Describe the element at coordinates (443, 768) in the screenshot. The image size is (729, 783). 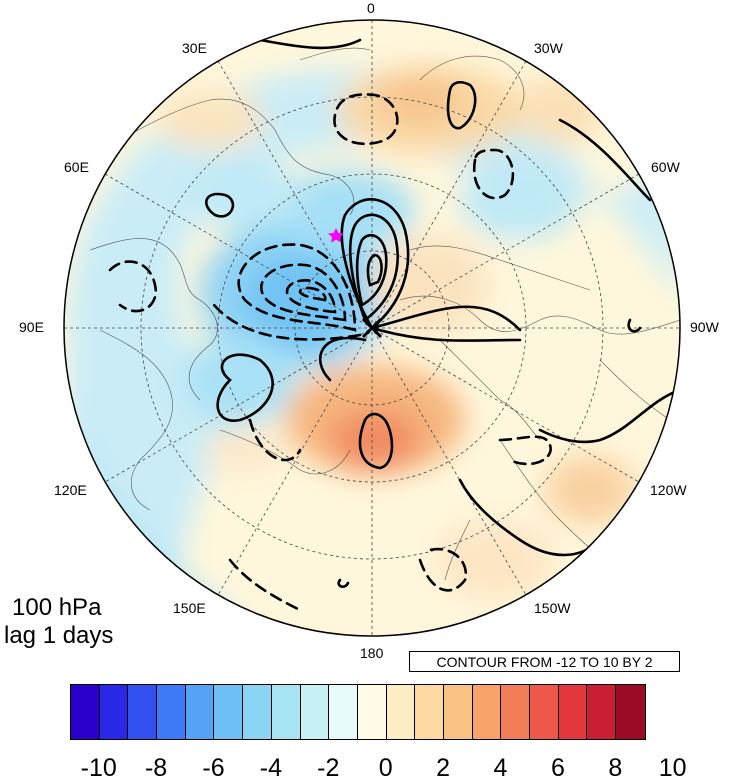
I see `colorbar-tick-label: 2` at that location.